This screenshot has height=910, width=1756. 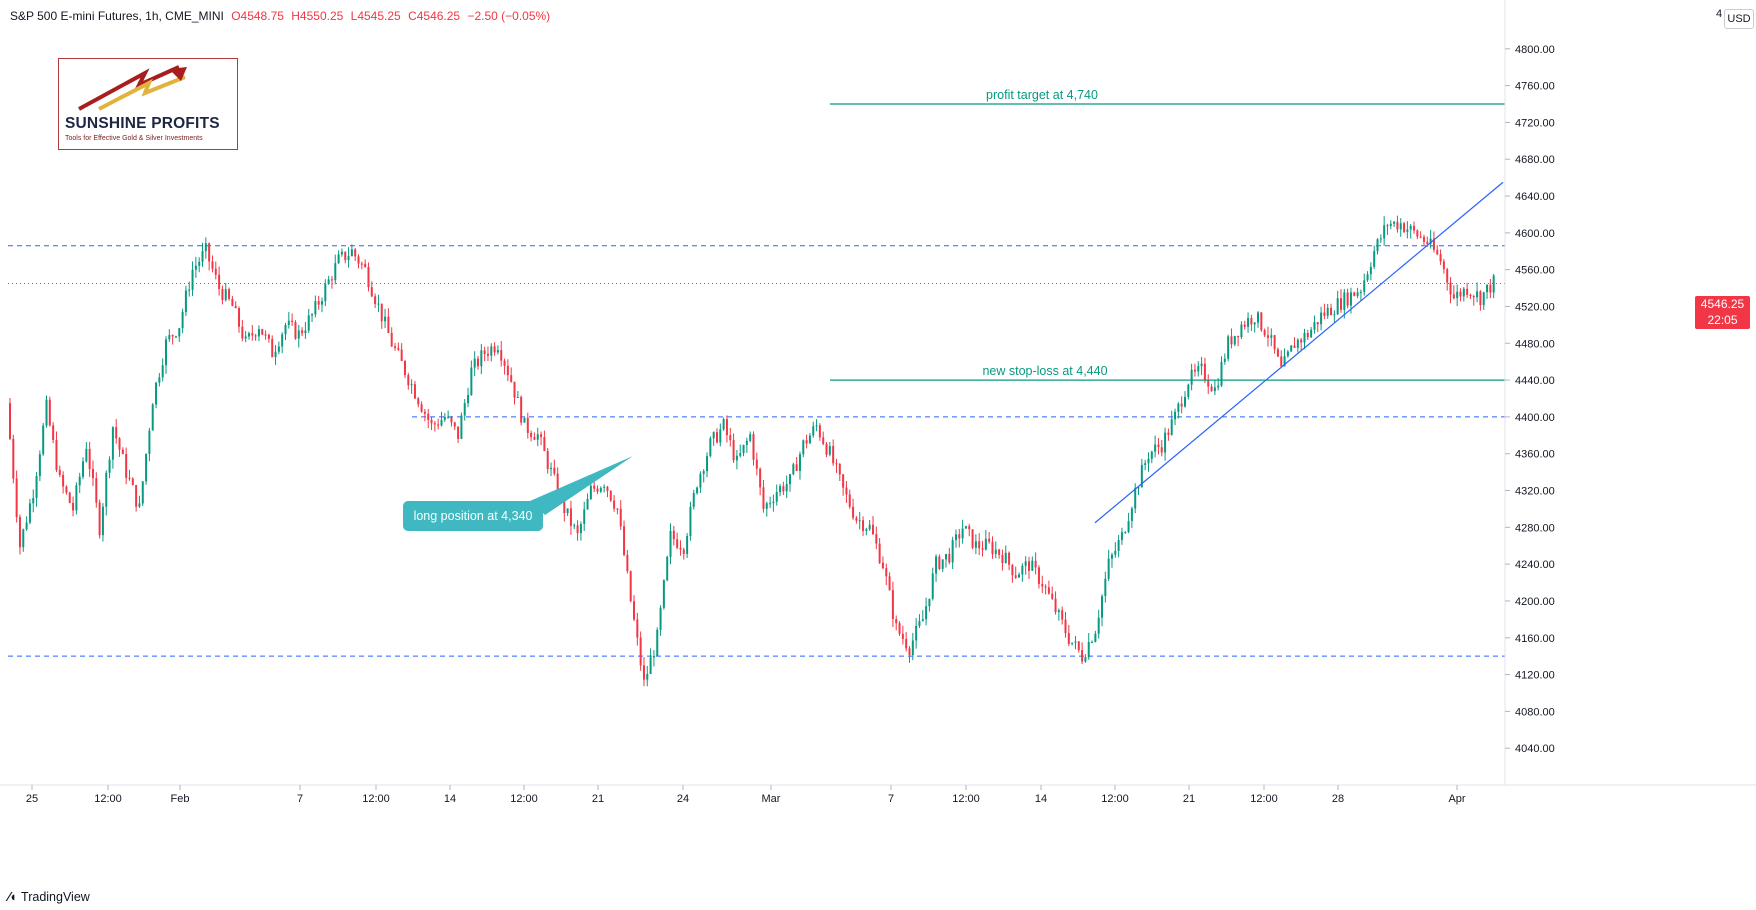 What do you see at coordinates (257, 16) in the screenshot?
I see `ohlc-open: O4548.75` at bounding box center [257, 16].